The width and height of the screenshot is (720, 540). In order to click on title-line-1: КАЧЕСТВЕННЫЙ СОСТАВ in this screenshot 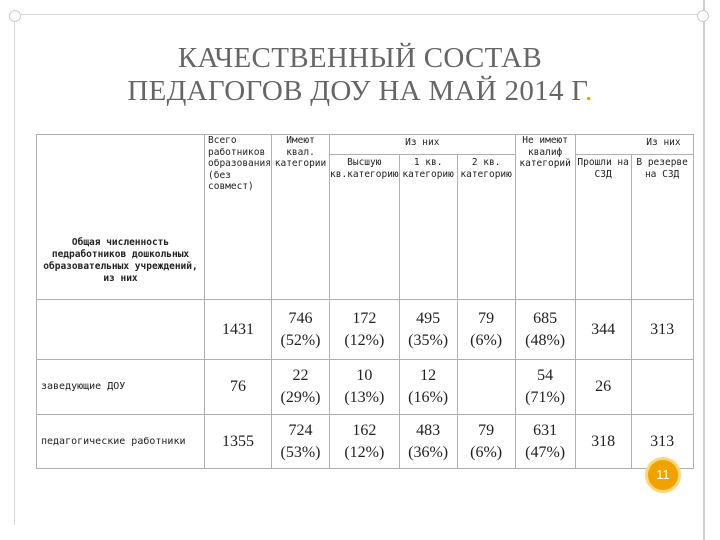, I will do `click(360, 58)`.